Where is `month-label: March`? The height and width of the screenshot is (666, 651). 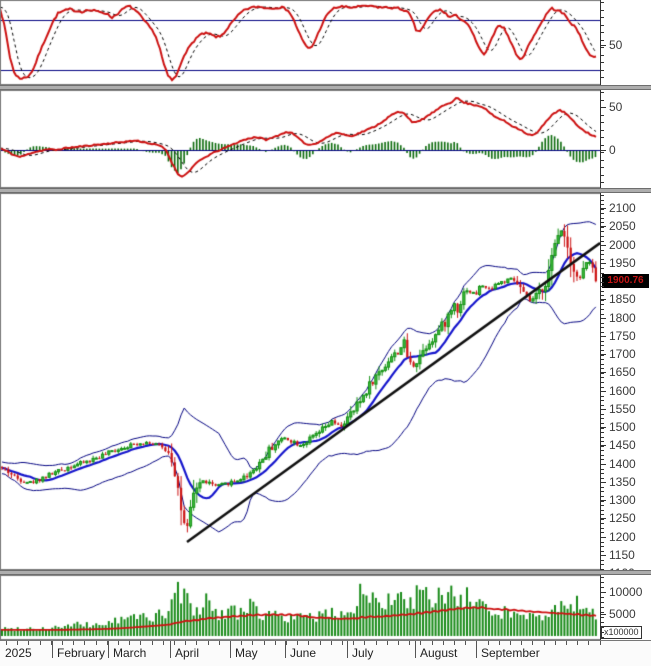 month-label: March is located at coordinates (130, 653).